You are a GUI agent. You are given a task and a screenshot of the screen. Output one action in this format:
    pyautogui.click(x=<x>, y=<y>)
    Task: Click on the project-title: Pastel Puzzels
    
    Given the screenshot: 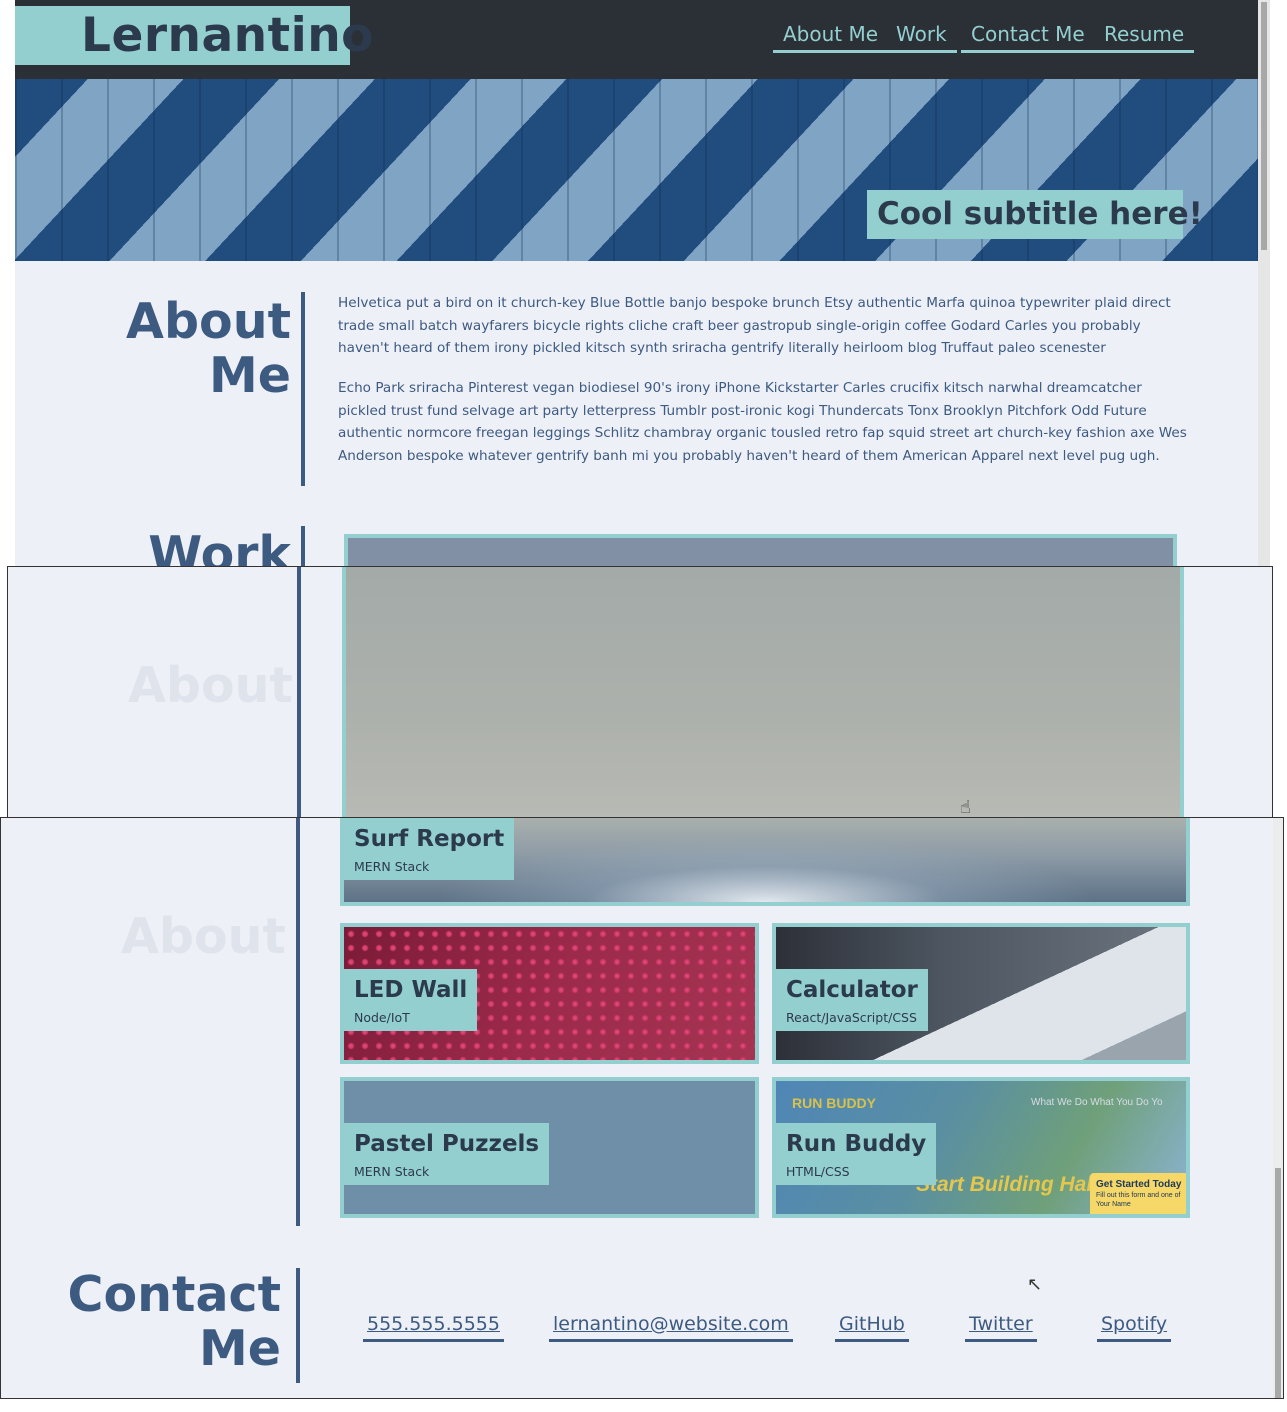 What is the action you would take?
    pyautogui.click(x=447, y=1144)
    